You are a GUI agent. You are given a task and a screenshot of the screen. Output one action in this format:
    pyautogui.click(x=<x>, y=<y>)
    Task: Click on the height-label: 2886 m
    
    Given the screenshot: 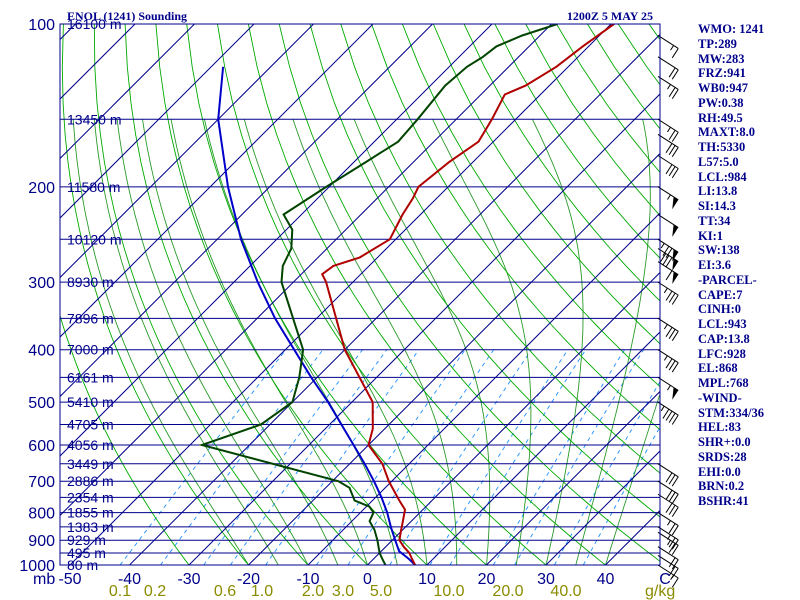 What is the action you would take?
    pyautogui.click(x=90, y=481)
    